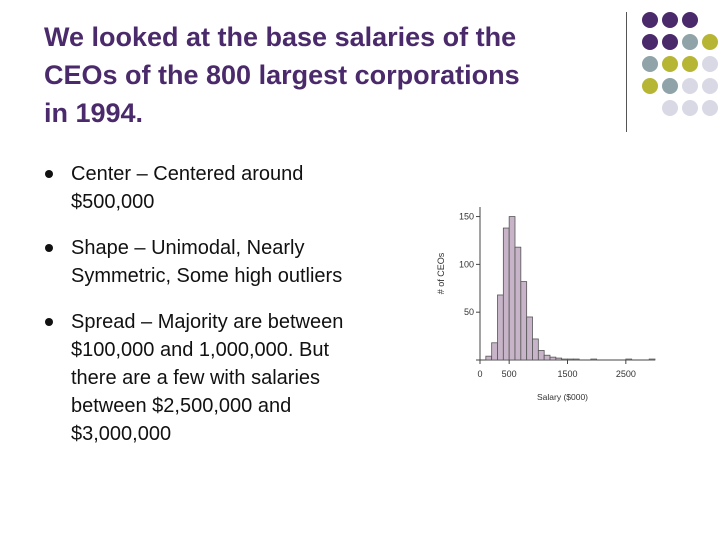 The height and width of the screenshot is (540, 720). I want to click on decorative-dot-grid, so click(680, 64).